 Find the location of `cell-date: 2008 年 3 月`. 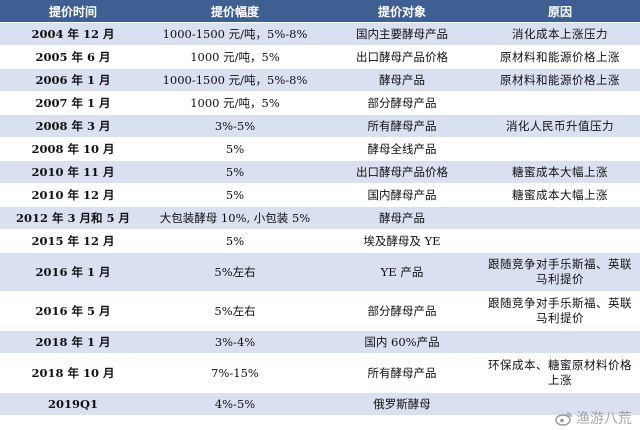

cell-date: 2008 年 3 月 is located at coordinates (73, 126).